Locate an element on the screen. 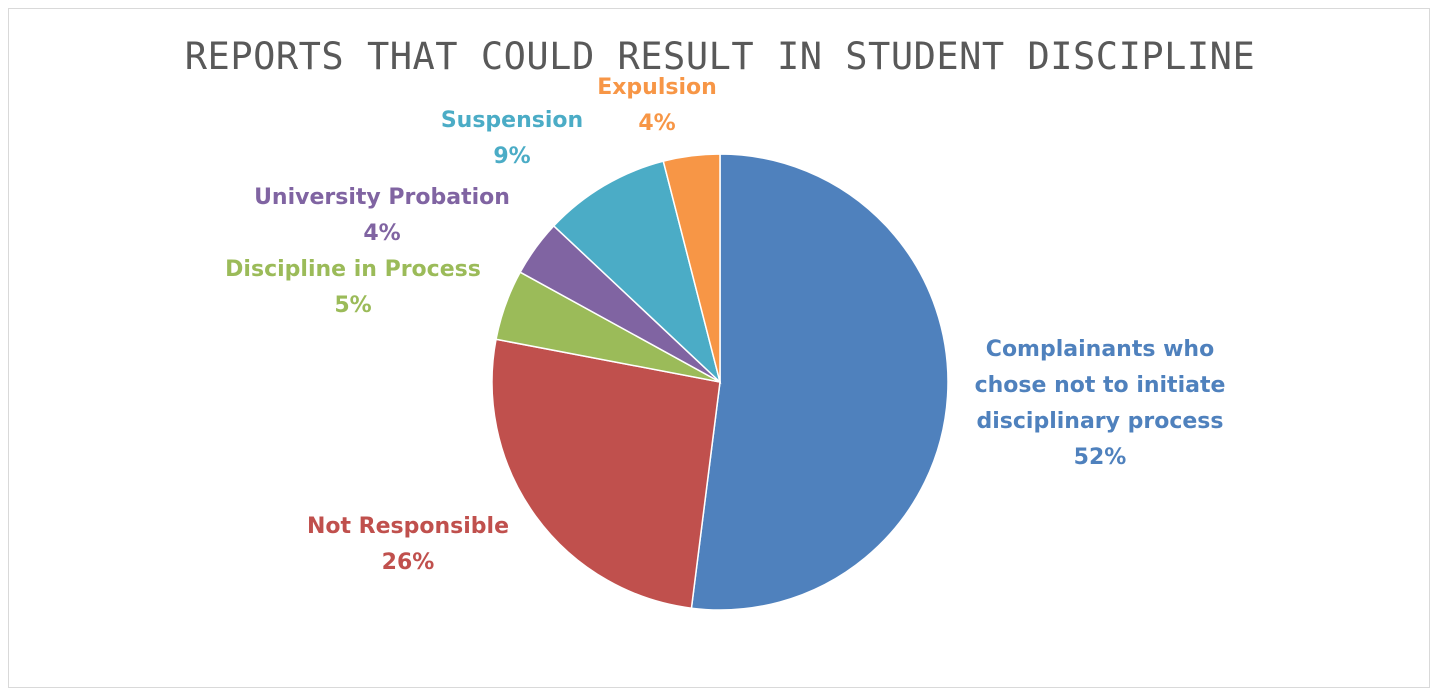 The height and width of the screenshot is (688, 1440). slice-label-suspension: Suspension 9% is located at coordinates (512, 139).